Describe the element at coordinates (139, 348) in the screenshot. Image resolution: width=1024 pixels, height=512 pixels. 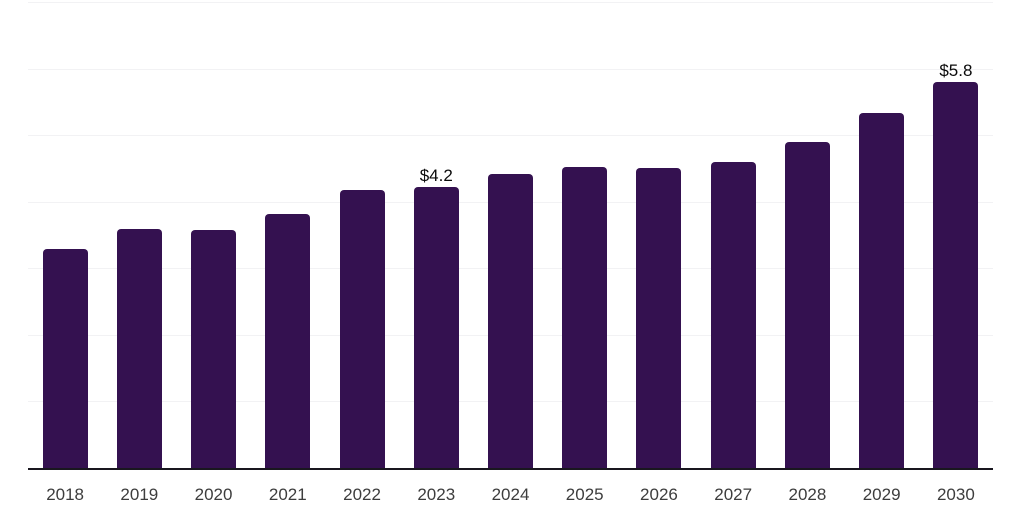
I see `bar-2019` at that location.